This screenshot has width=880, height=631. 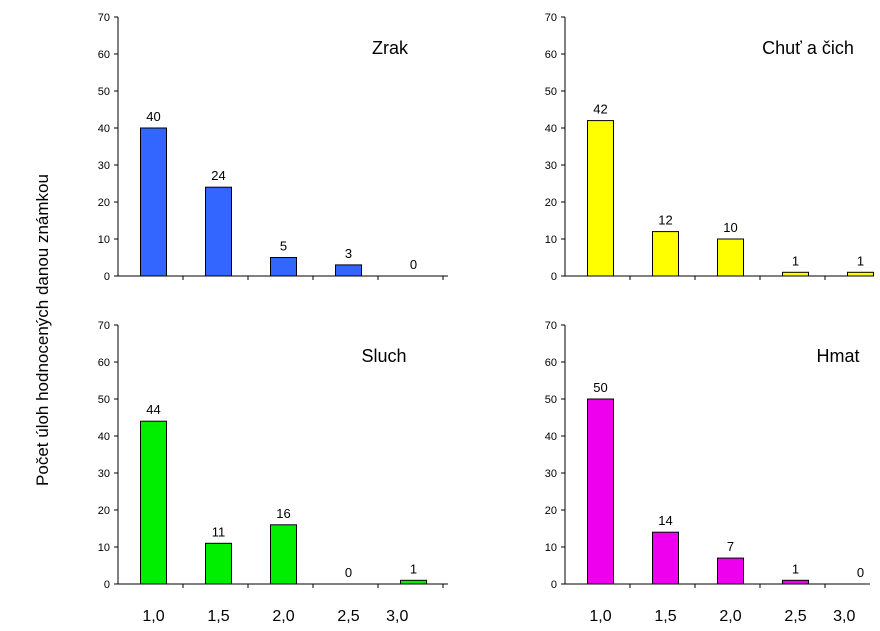 What do you see at coordinates (383, 356) in the screenshot?
I see `panel-title: Sluch` at bounding box center [383, 356].